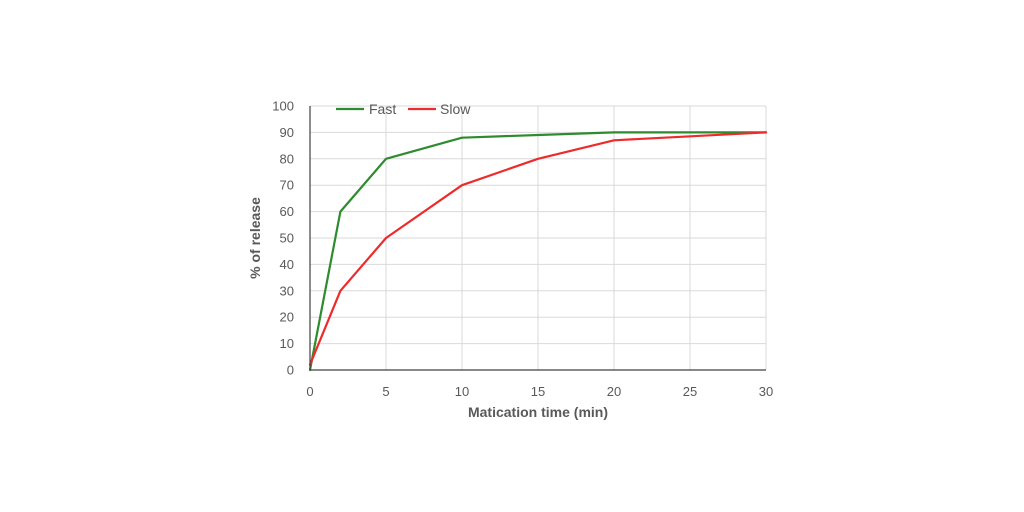 This screenshot has height=512, width=1024. I want to click on x-tick-label: 10, so click(462, 391).